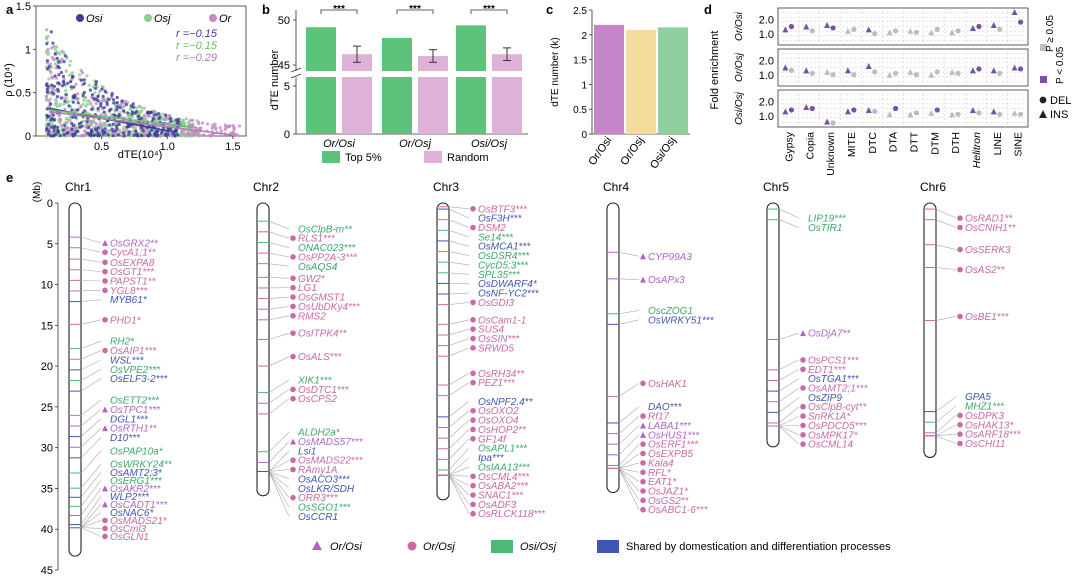 The width and height of the screenshot is (1080, 585). What do you see at coordinates (326, 489) in the screenshot?
I see `gene-label: OsLKR/SDH` at bounding box center [326, 489].